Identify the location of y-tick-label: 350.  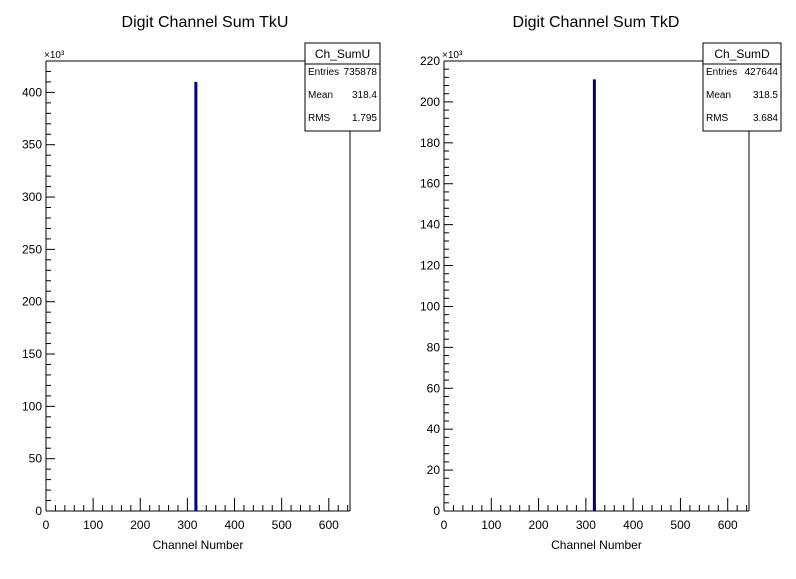
(32, 145).